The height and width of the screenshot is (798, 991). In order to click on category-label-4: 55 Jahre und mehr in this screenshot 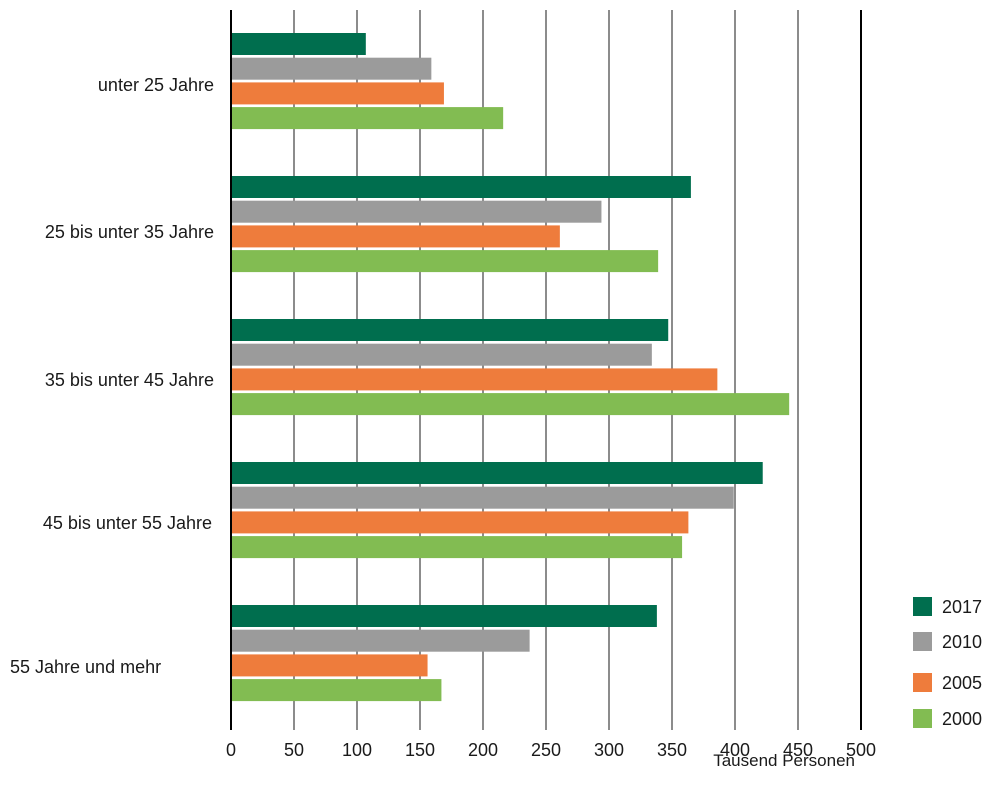, I will do `click(85, 667)`.